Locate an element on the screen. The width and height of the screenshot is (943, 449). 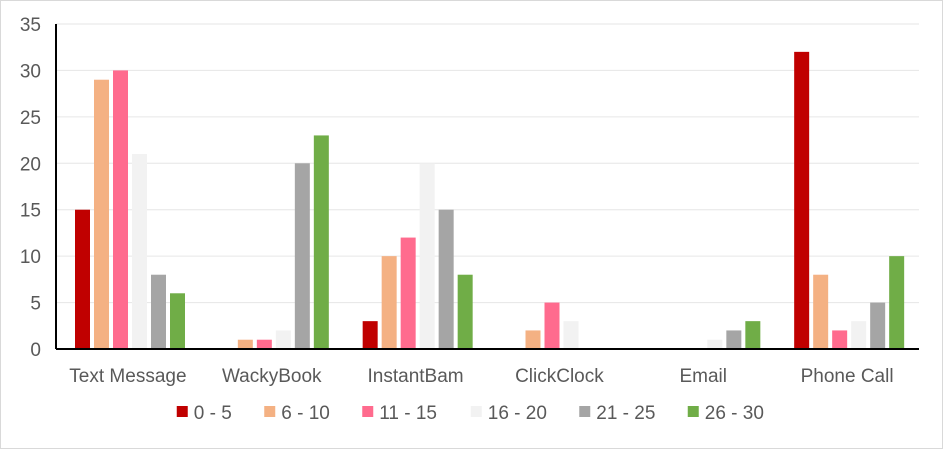
x-category-label: ClickClock is located at coordinates (559, 376).